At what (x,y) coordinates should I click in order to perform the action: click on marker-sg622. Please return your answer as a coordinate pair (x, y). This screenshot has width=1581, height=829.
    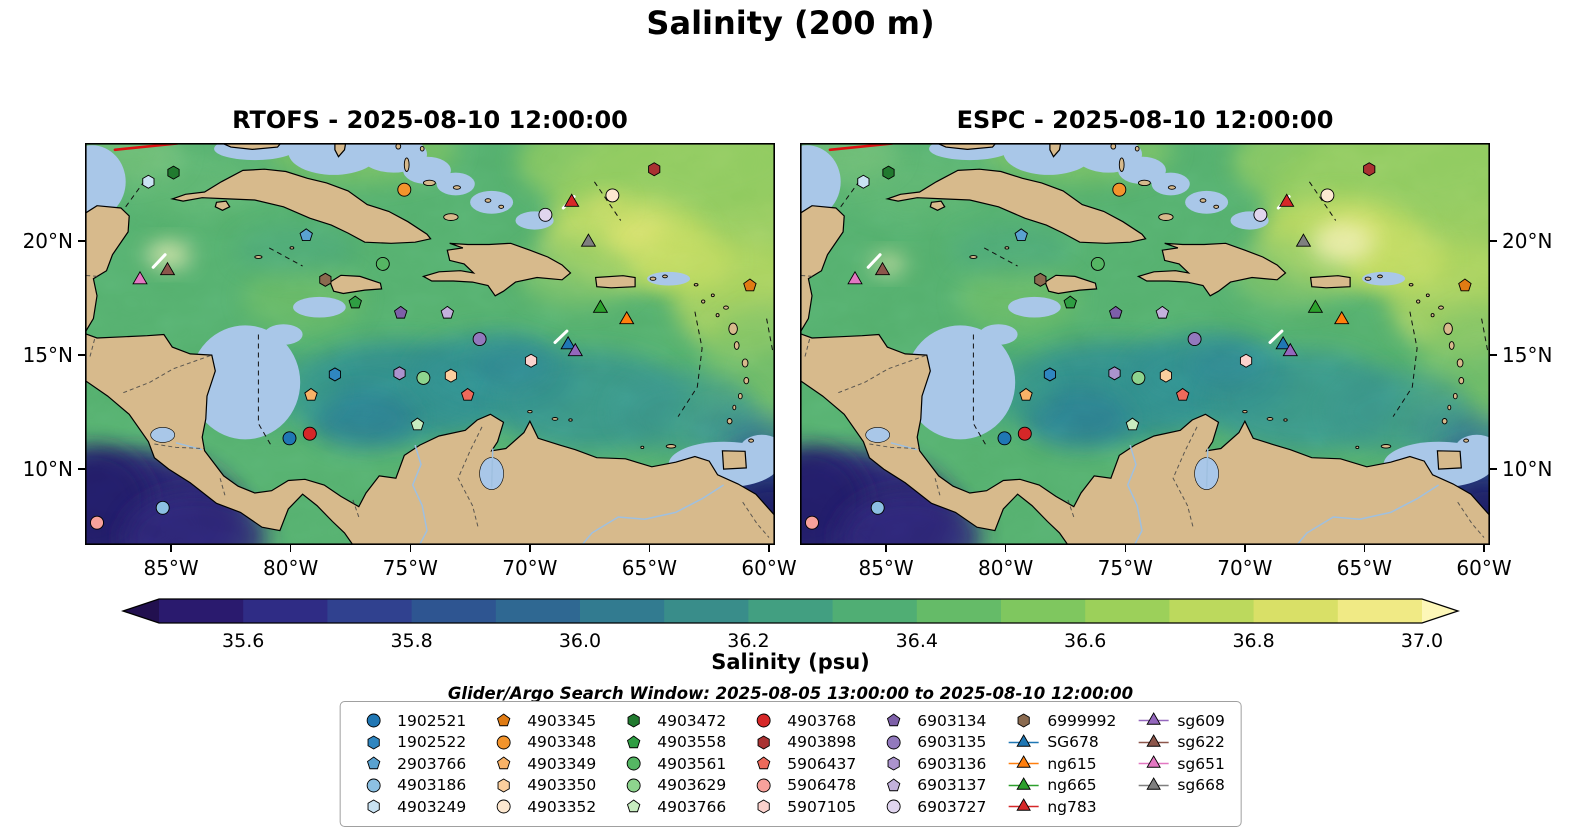
    Looking at the image, I should click on (167, 268).